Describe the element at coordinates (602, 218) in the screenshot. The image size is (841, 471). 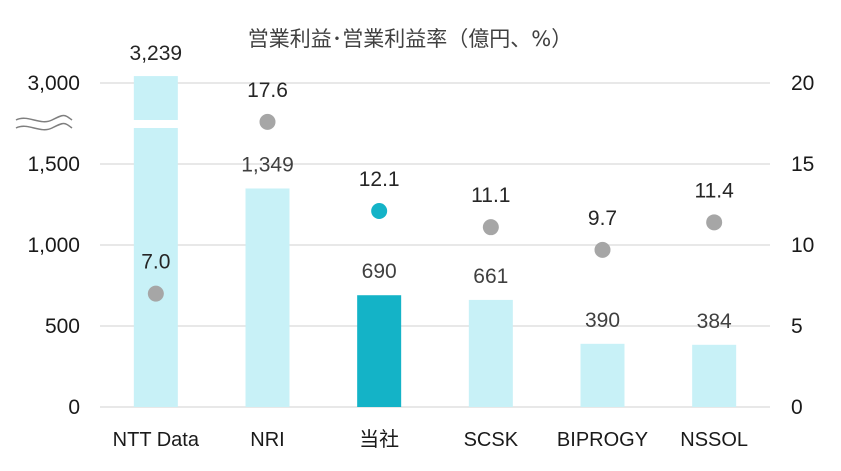
I see `rate-value-label: 9.7` at that location.